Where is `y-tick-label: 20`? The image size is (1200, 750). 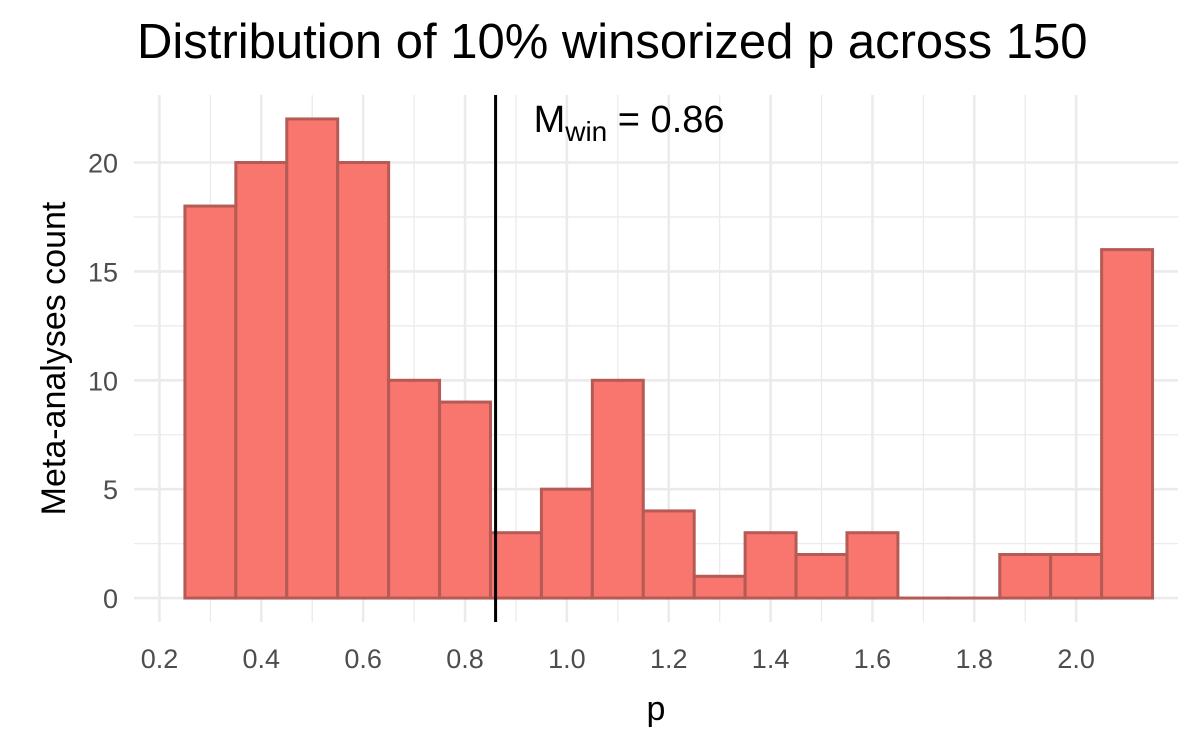
y-tick-label: 20 is located at coordinates (103, 164).